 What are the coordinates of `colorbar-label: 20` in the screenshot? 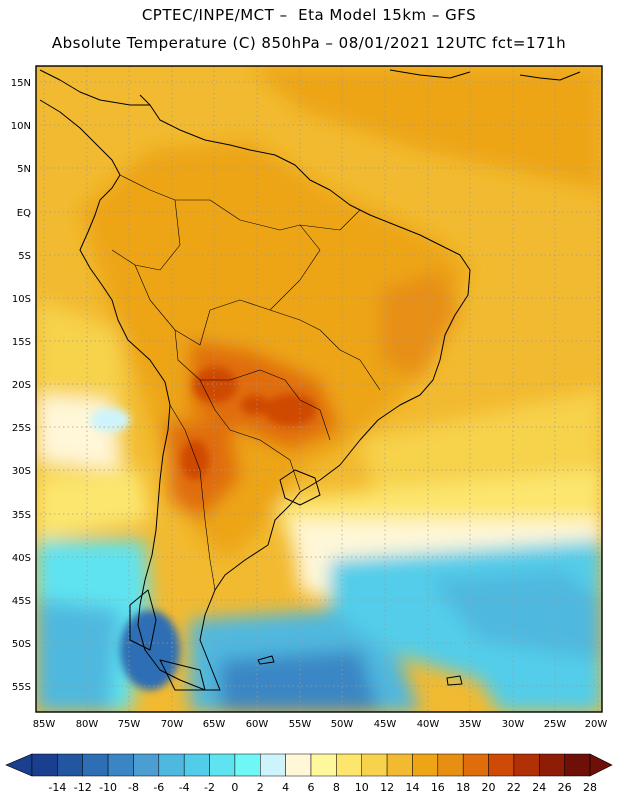 It's located at (489, 787).